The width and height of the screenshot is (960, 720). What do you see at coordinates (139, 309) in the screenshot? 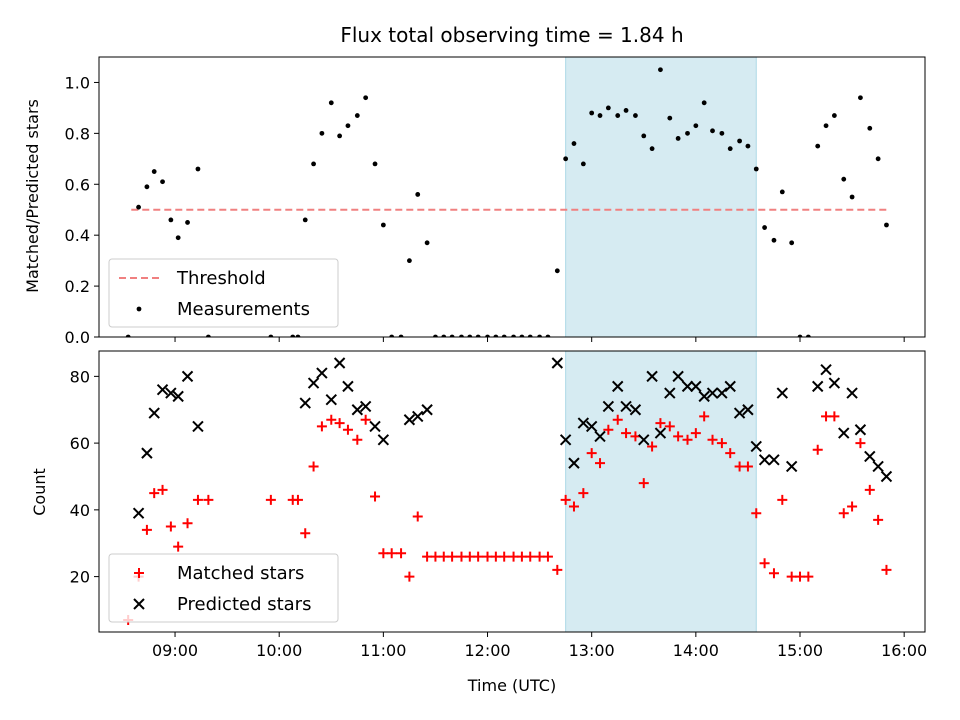
I see `legend-swatch-measurements` at bounding box center [139, 309].